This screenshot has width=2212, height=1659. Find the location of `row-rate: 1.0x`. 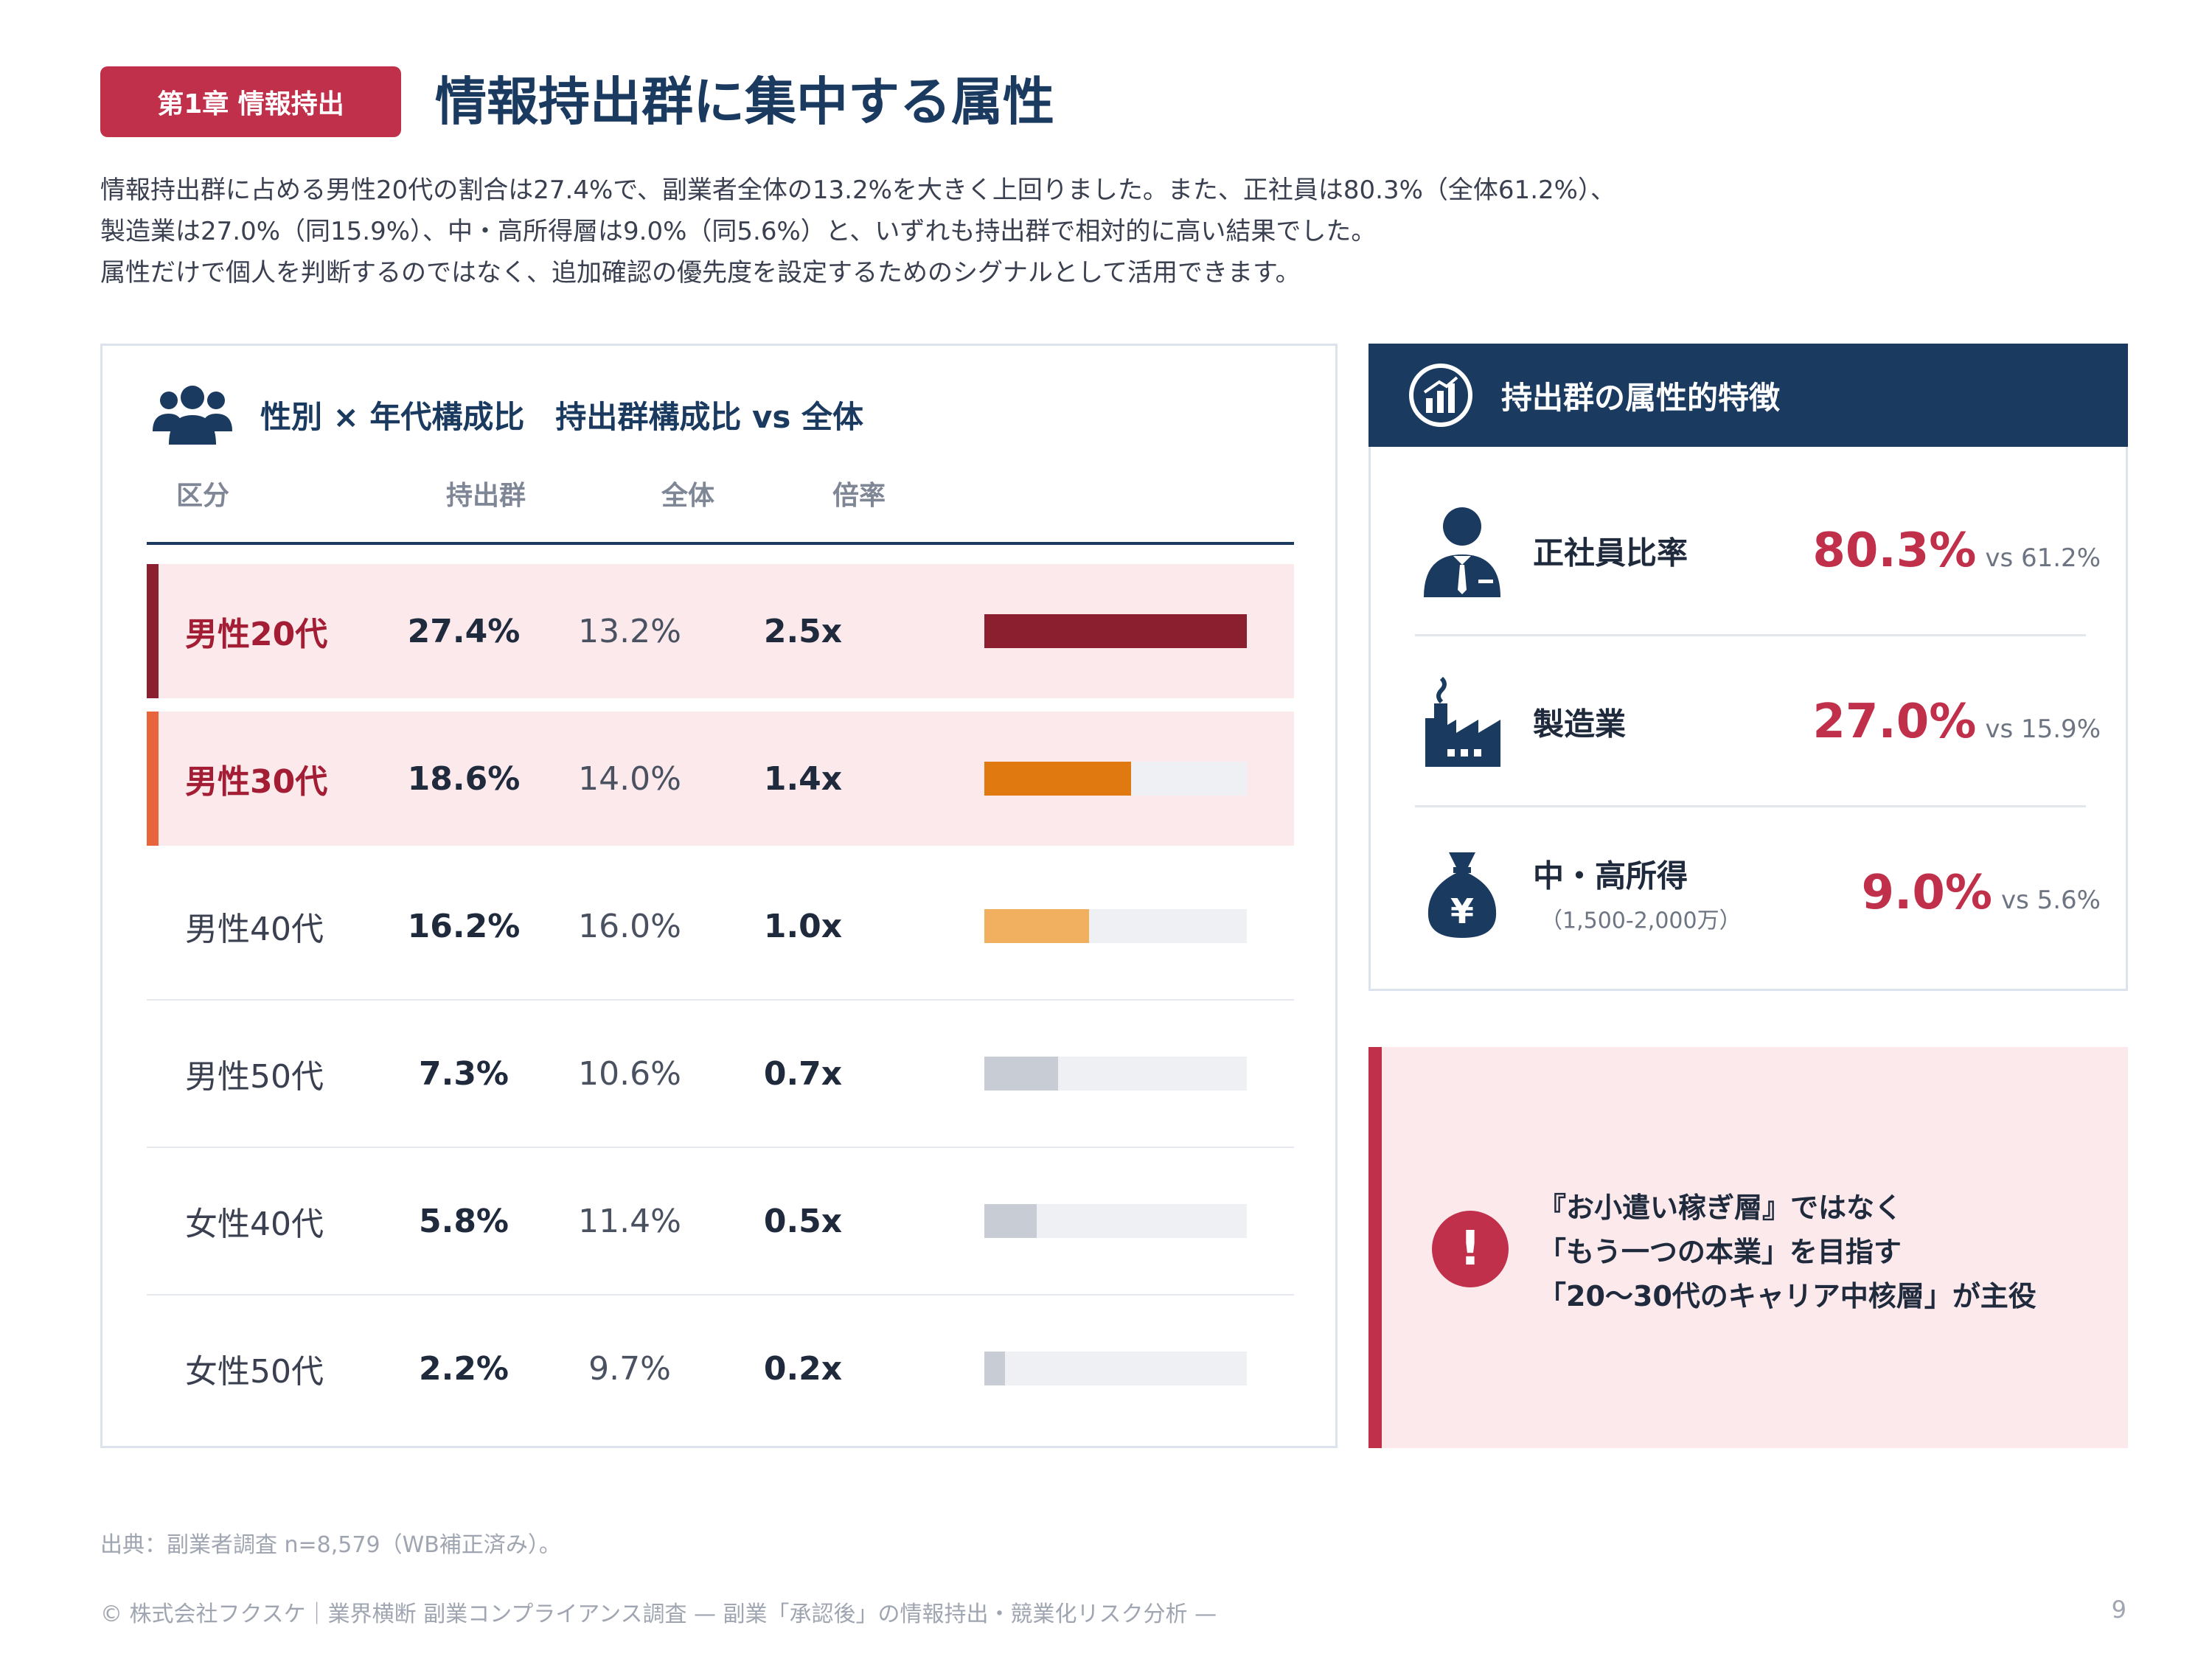

row-rate: 1.0x is located at coordinates (803, 926).